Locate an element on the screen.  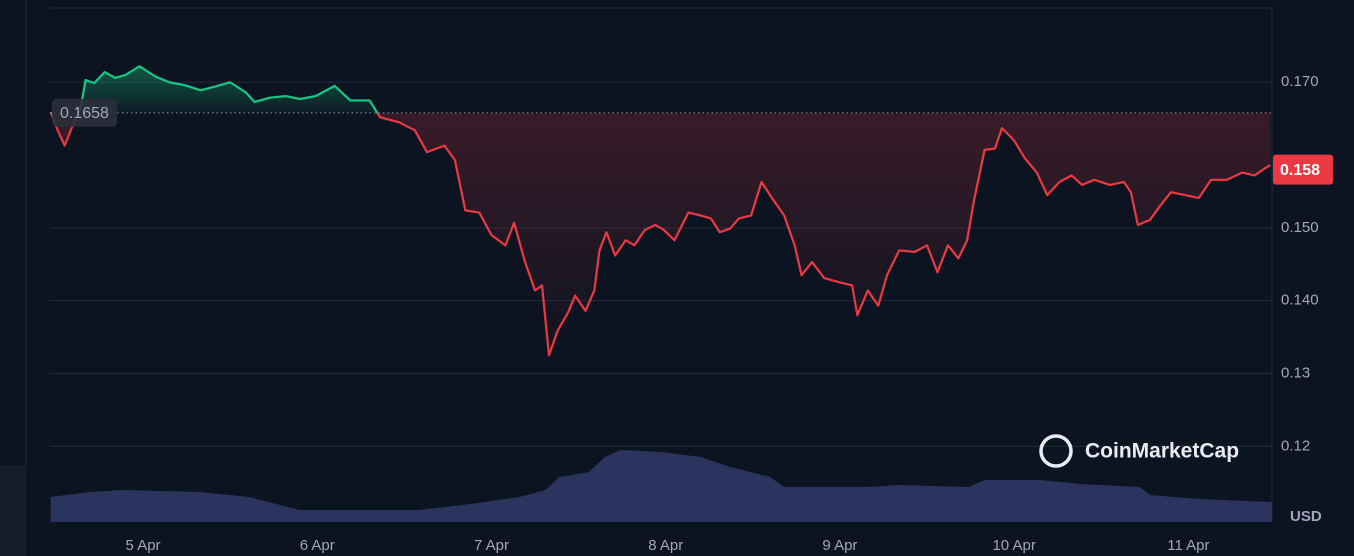
y-tick-label: 0.13 is located at coordinates (1295, 372).